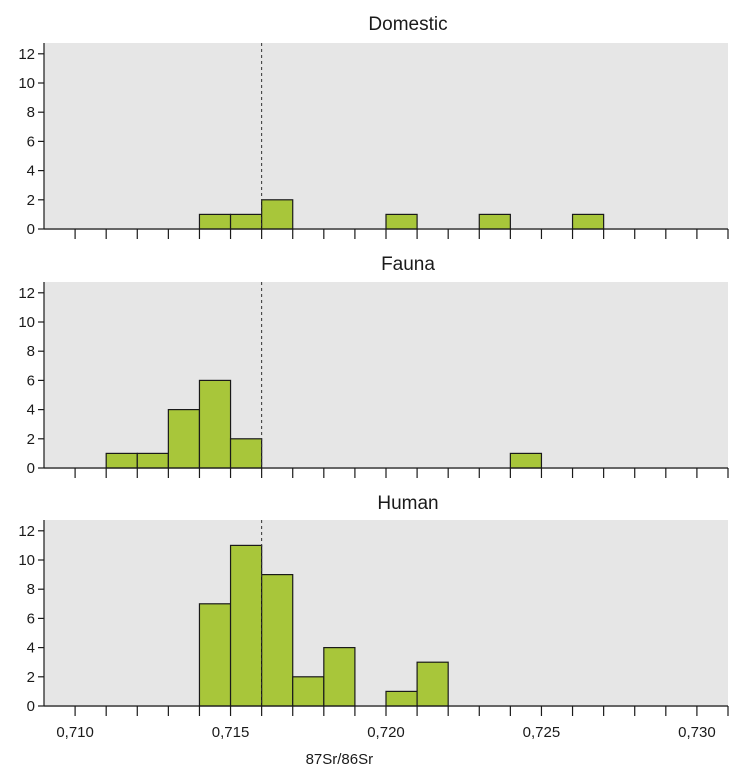  I want to click on panel-title: Fauna, so click(408, 264).